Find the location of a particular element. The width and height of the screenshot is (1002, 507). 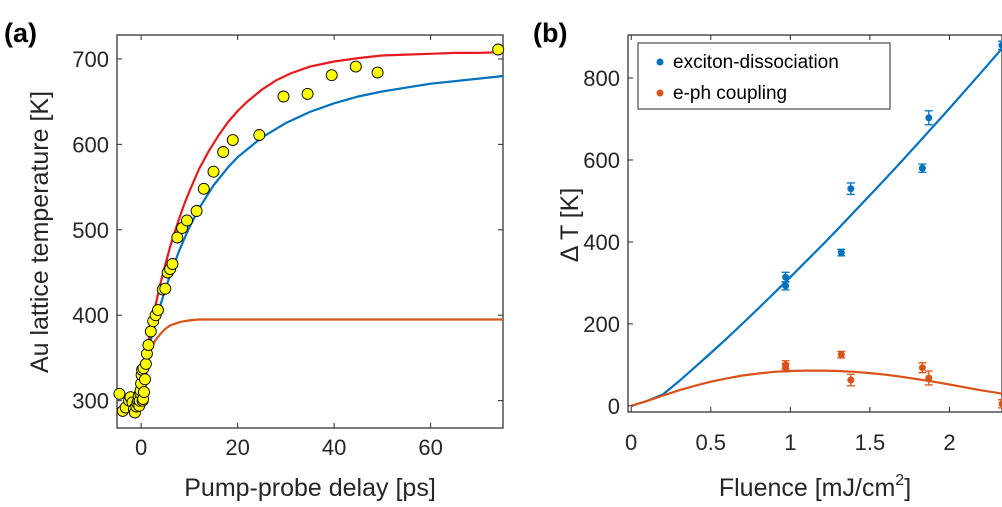

y-tick-label: 500 is located at coordinates (90, 230).